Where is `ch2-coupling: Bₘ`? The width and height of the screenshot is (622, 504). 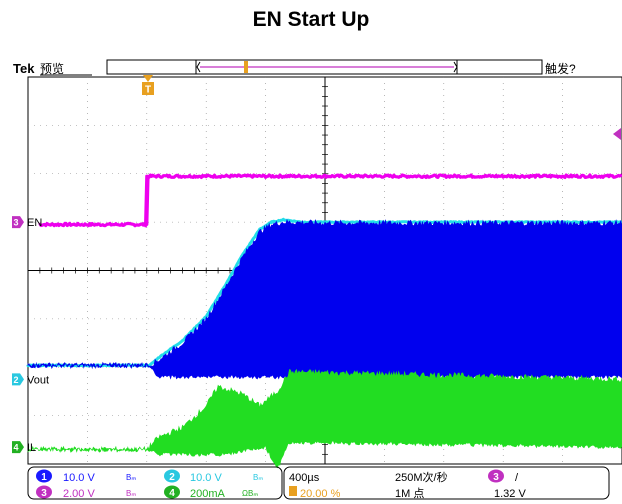 ch2-coupling: Bₘ is located at coordinates (258, 477).